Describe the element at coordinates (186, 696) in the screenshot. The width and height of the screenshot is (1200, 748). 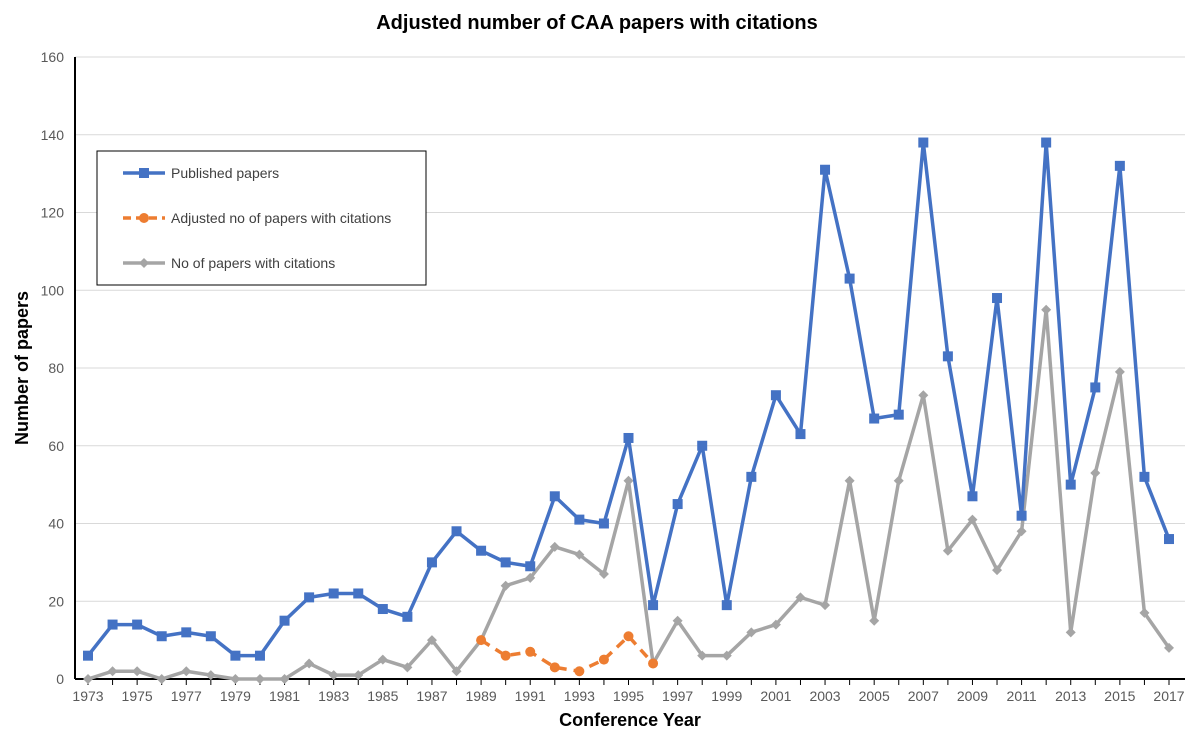
I see `x-tick-label: 1977` at that location.